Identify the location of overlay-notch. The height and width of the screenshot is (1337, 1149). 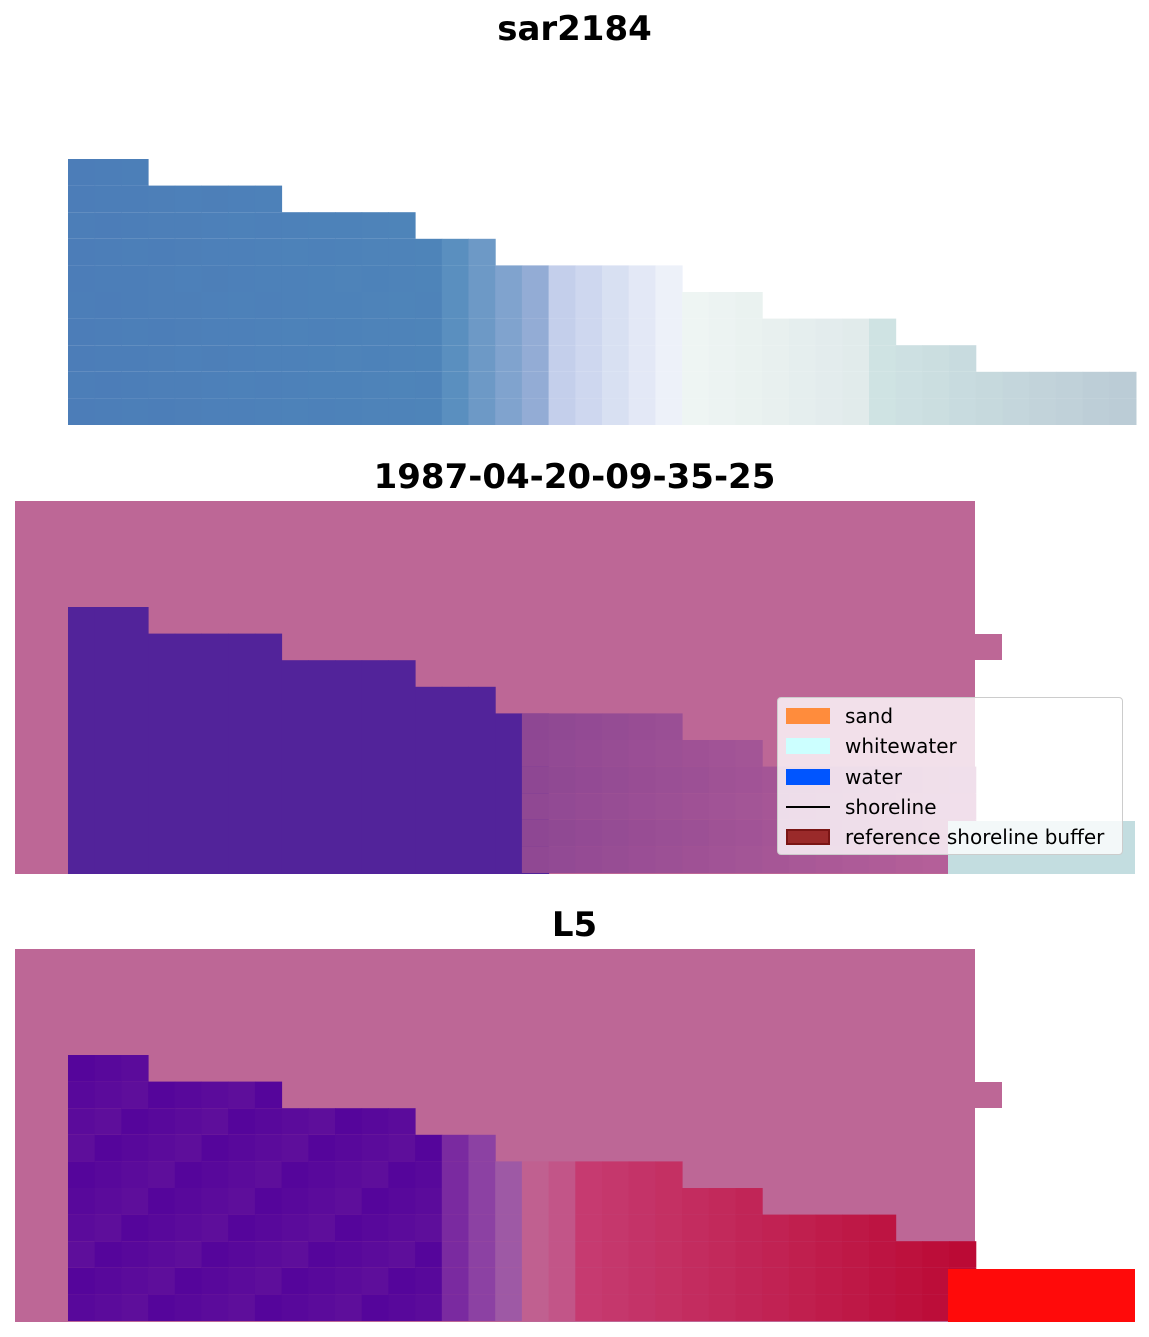
(988, 647).